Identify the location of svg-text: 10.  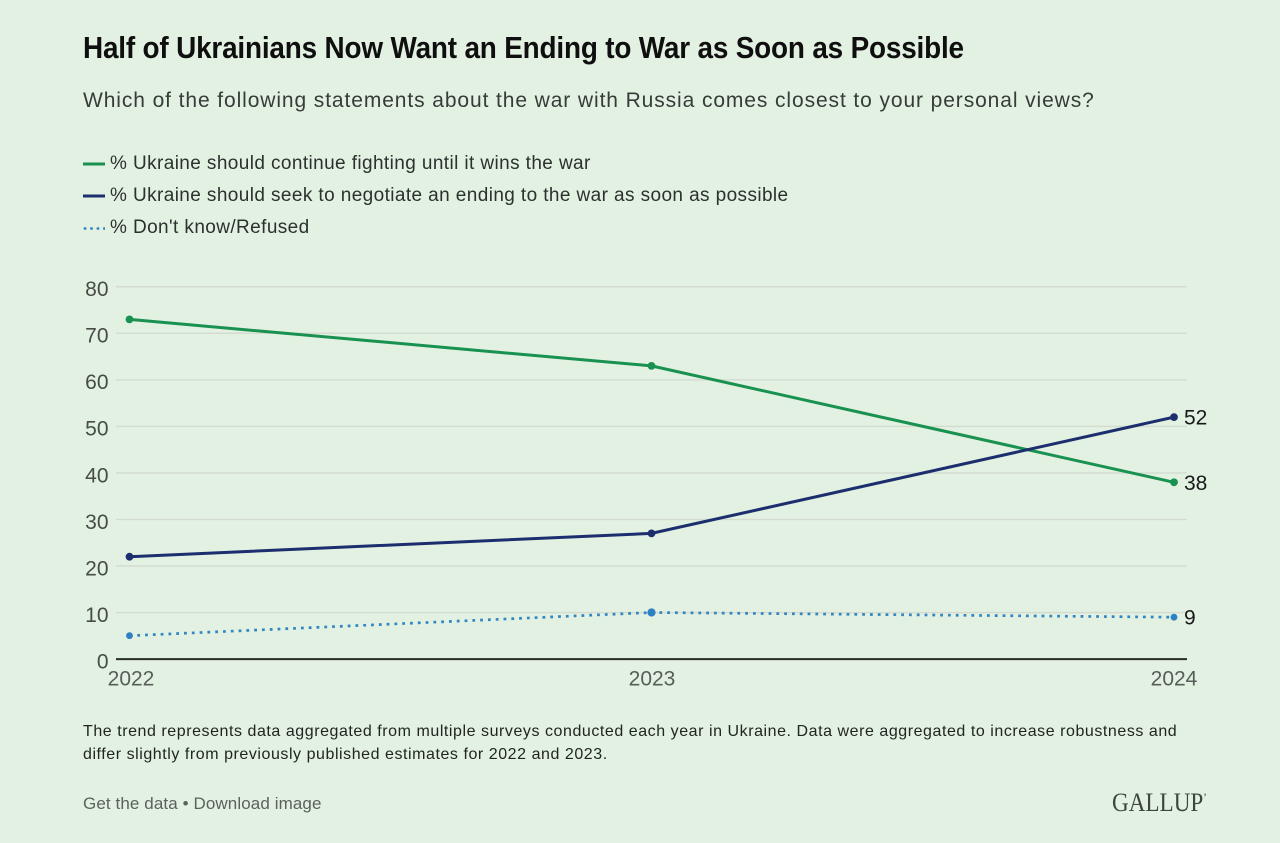
(96, 615).